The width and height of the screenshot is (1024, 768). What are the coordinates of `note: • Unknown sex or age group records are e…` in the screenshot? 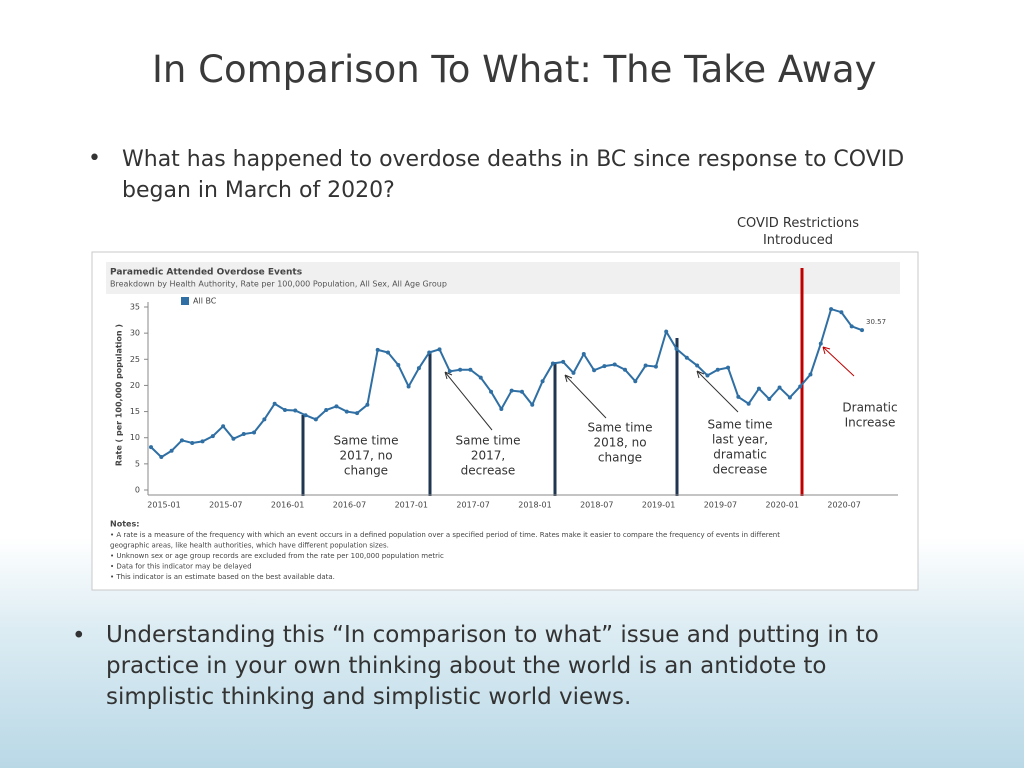 It's located at (277, 556).